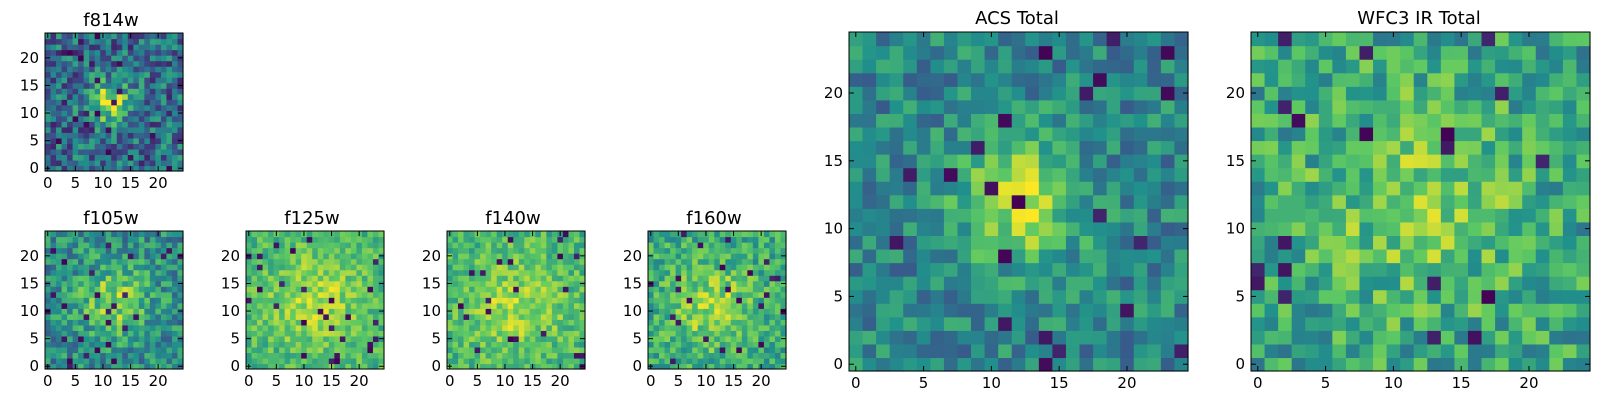 This screenshot has height=400, width=1600. I want to click on x-tick-label: 0, so click(450, 381).